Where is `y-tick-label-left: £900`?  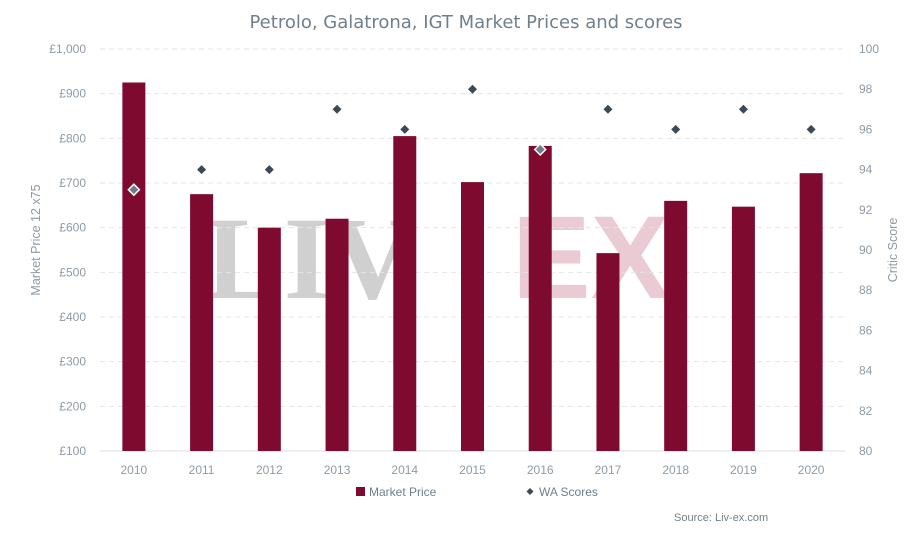
y-tick-label-left: £900 is located at coordinates (72, 94).